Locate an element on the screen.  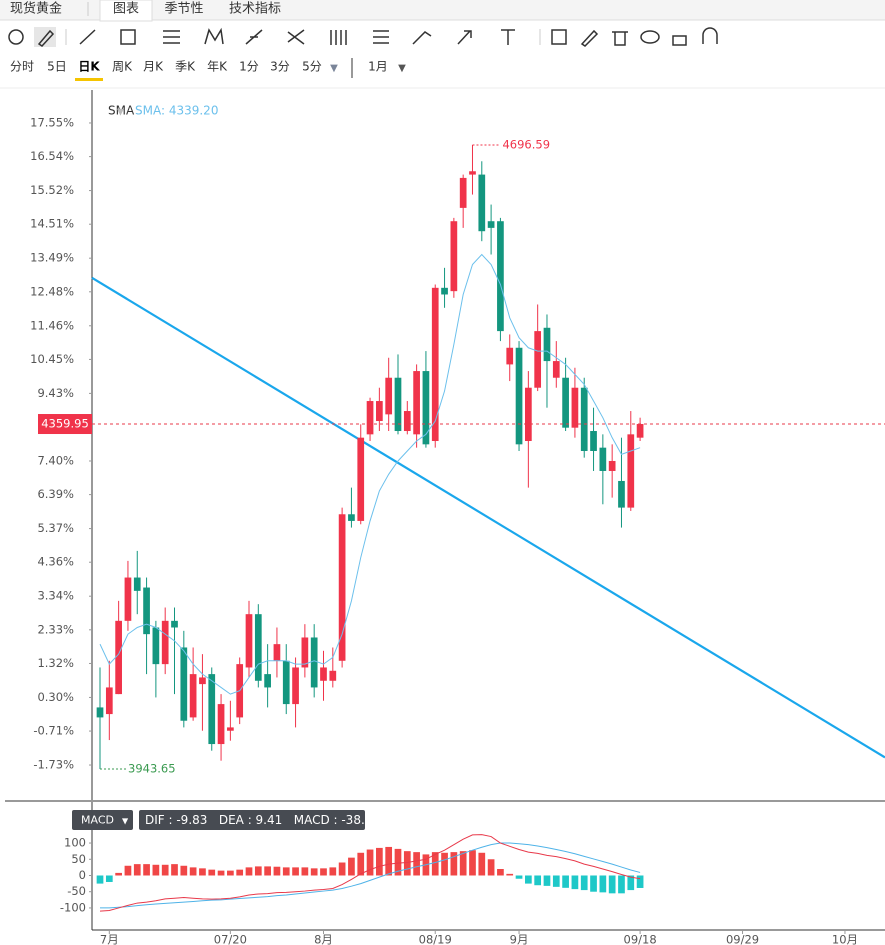
y-tick-label: 14.51% is located at coordinates (52, 224).